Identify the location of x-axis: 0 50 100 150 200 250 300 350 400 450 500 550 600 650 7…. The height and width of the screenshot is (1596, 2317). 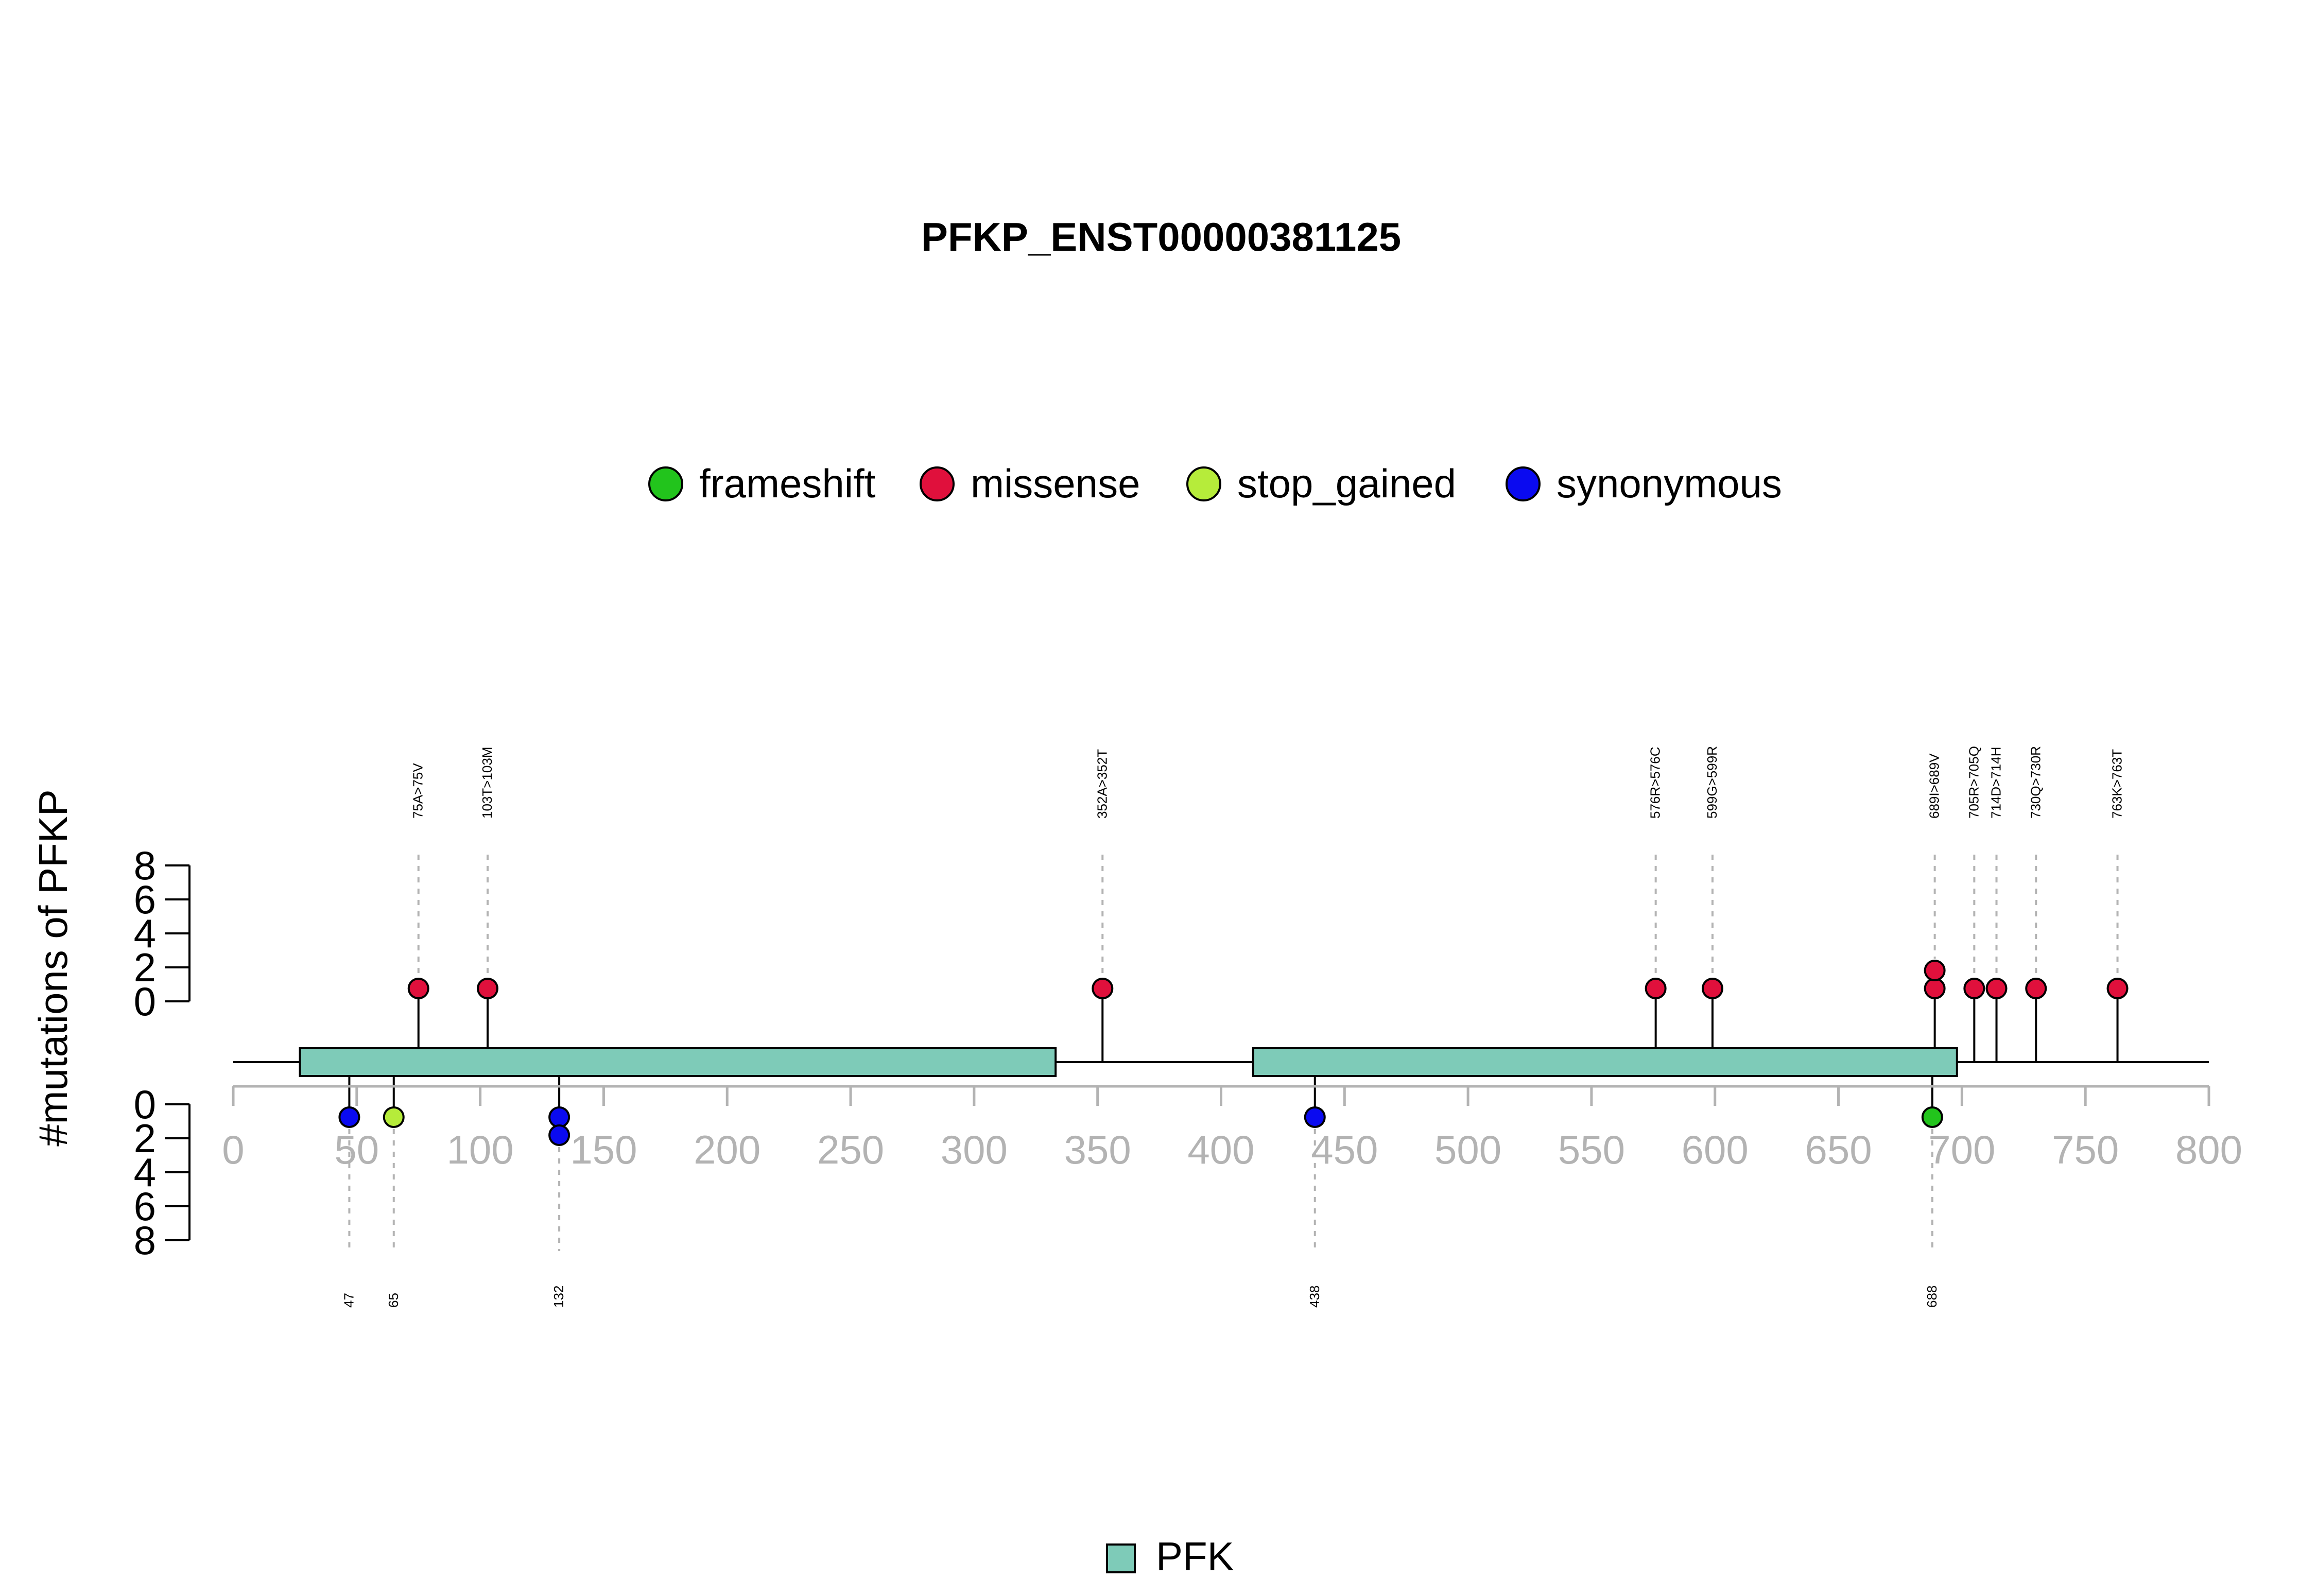
(1232, 1128).